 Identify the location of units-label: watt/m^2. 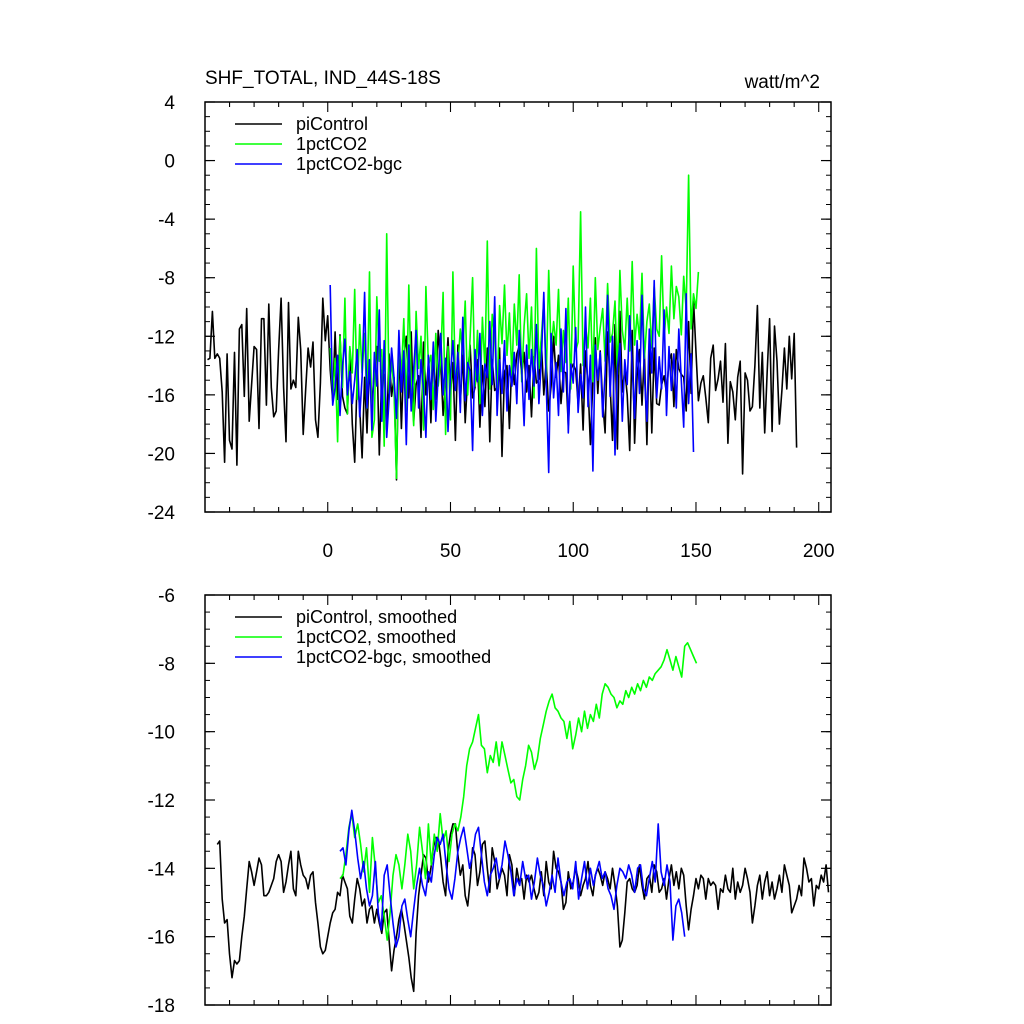
(782, 82).